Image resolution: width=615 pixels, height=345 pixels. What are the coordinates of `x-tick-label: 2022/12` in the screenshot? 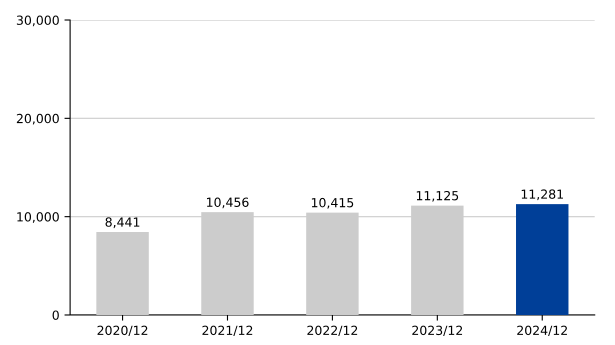 It's located at (332, 331).